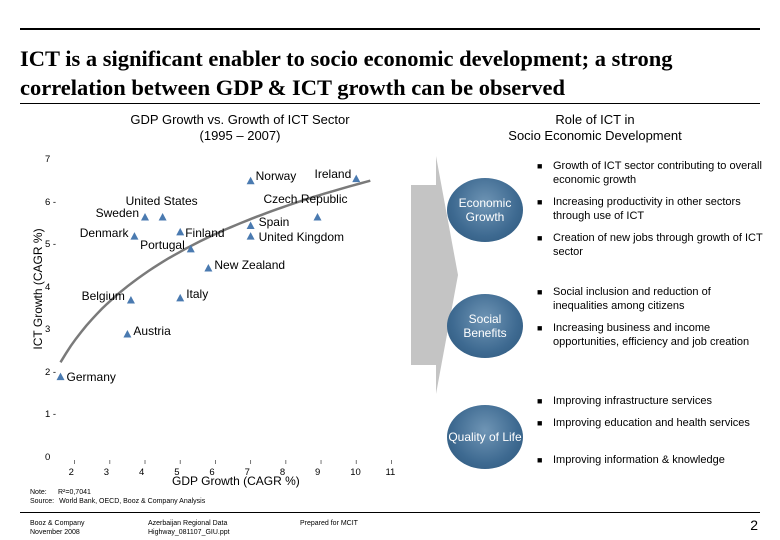 This screenshot has width=780, height=540. What do you see at coordinates (355, 472) in the screenshot?
I see `x-tick-10: 10` at bounding box center [355, 472].